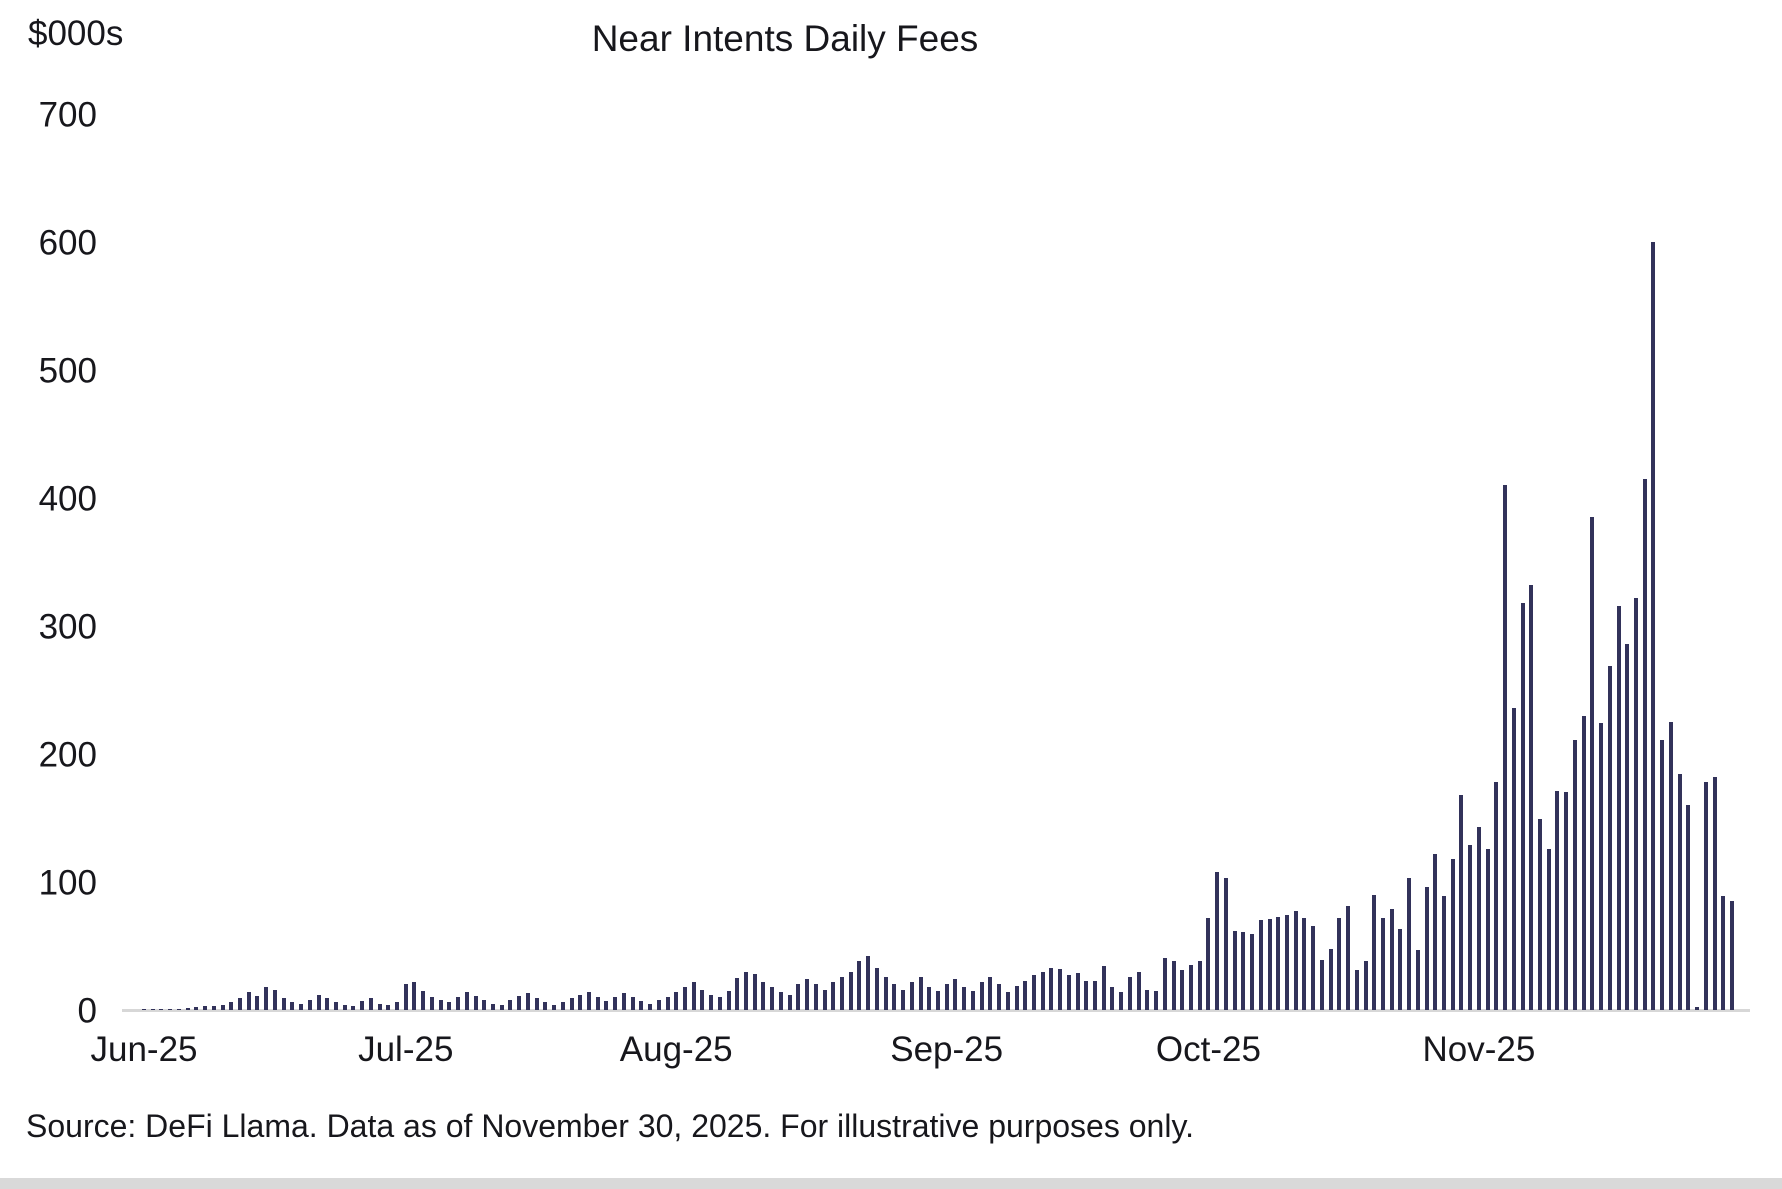 This screenshot has width=1782, height=1189. I want to click on chart-title: Near Intents Daily Fees, so click(785, 38).